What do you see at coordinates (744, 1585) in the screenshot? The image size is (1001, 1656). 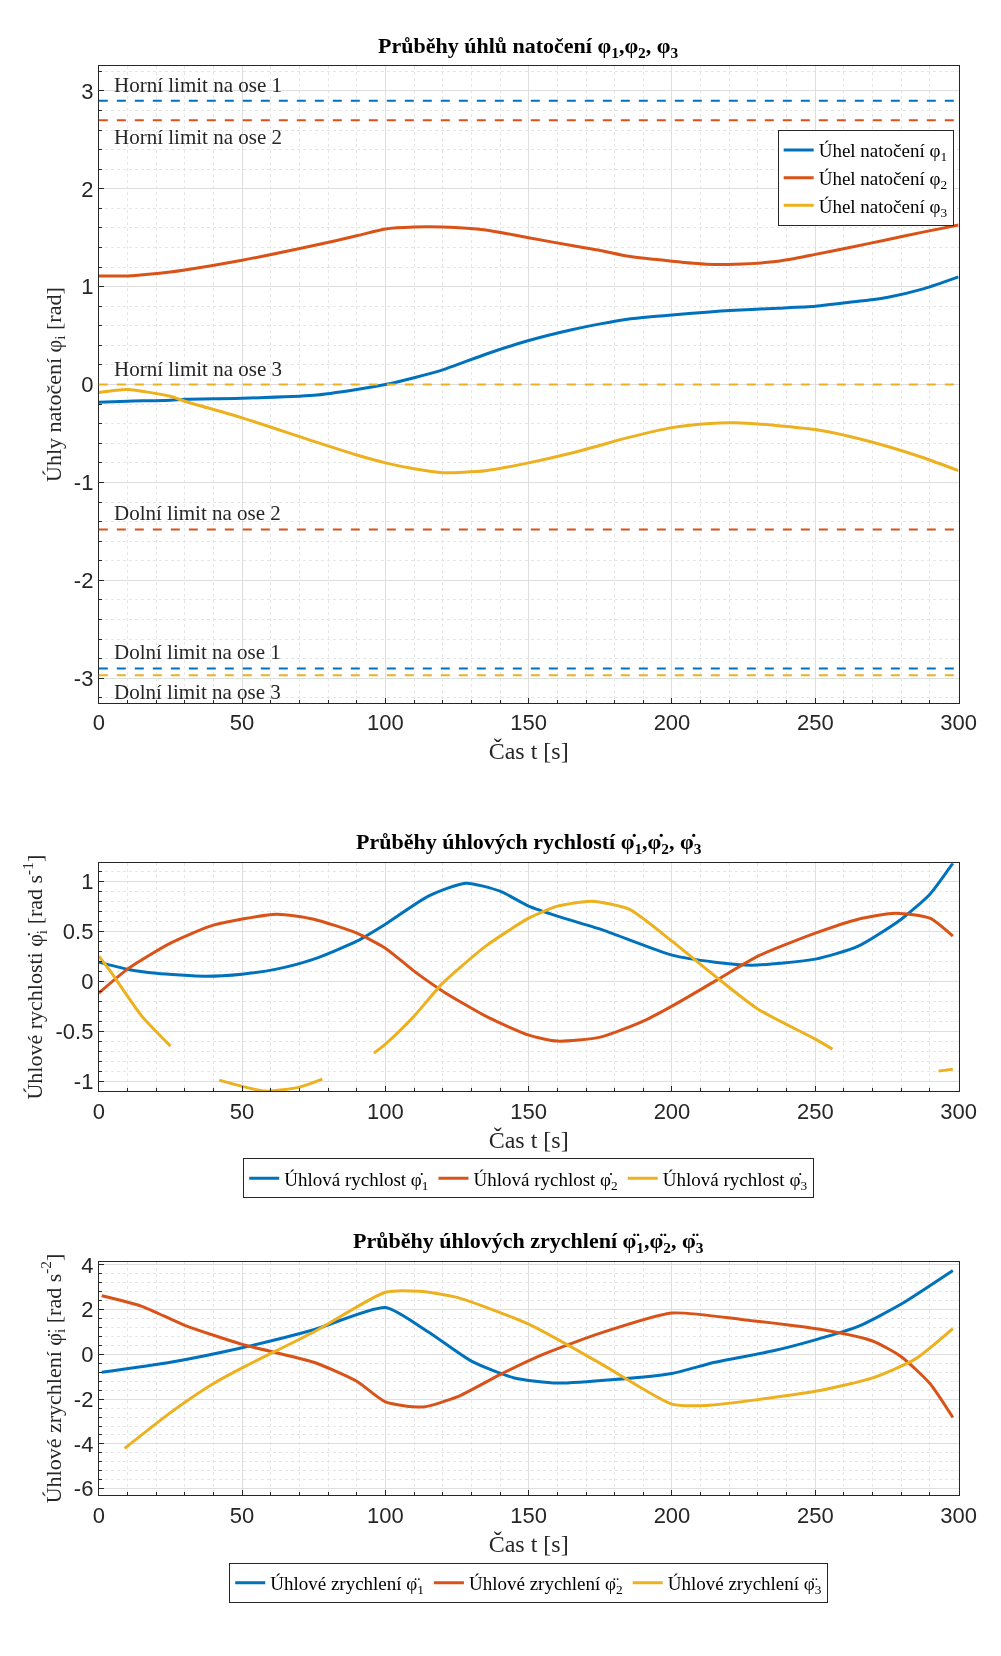 I see `legend-label: Úhlové zrychlení φ̈$_{3}$` at bounding box center [744, 1585].